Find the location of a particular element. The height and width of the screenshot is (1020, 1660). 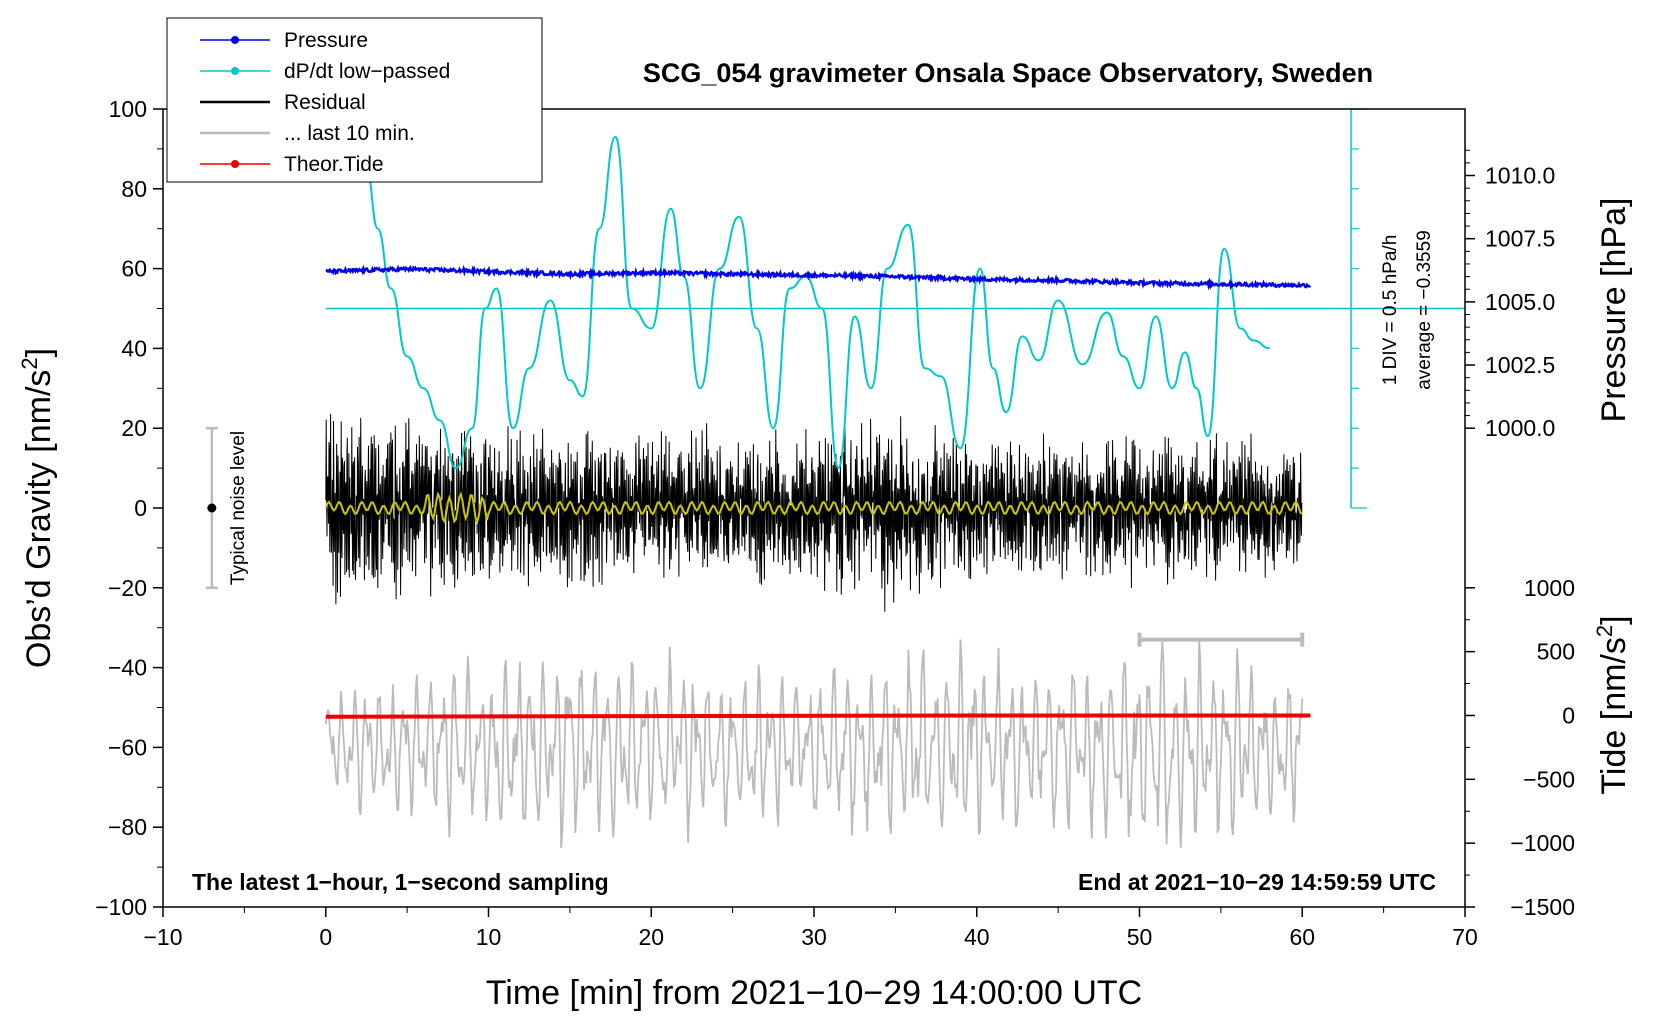

y-tick-label: 0 is located at coordinates (140, 508).